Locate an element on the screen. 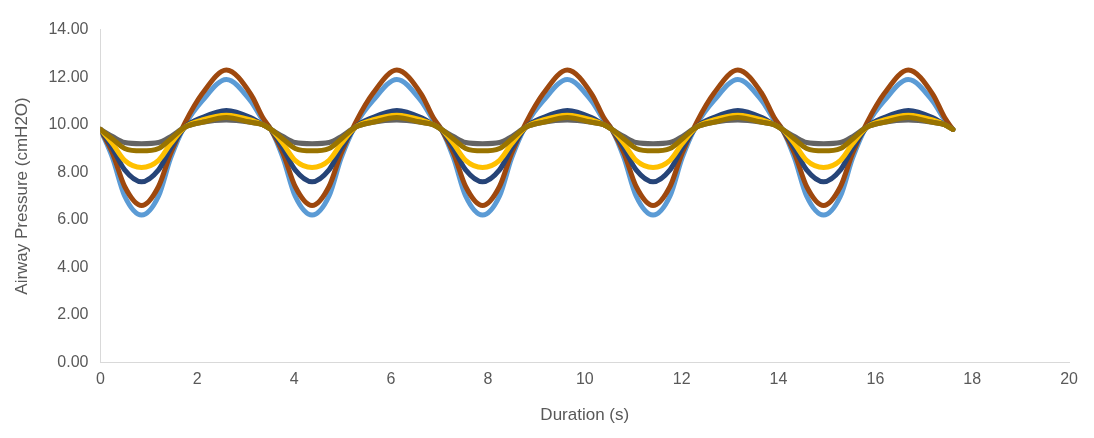 Image resolution: width=1094 pixels, height=438 pixels. x-tick-label: 18 is located at coordinates (972, 379).